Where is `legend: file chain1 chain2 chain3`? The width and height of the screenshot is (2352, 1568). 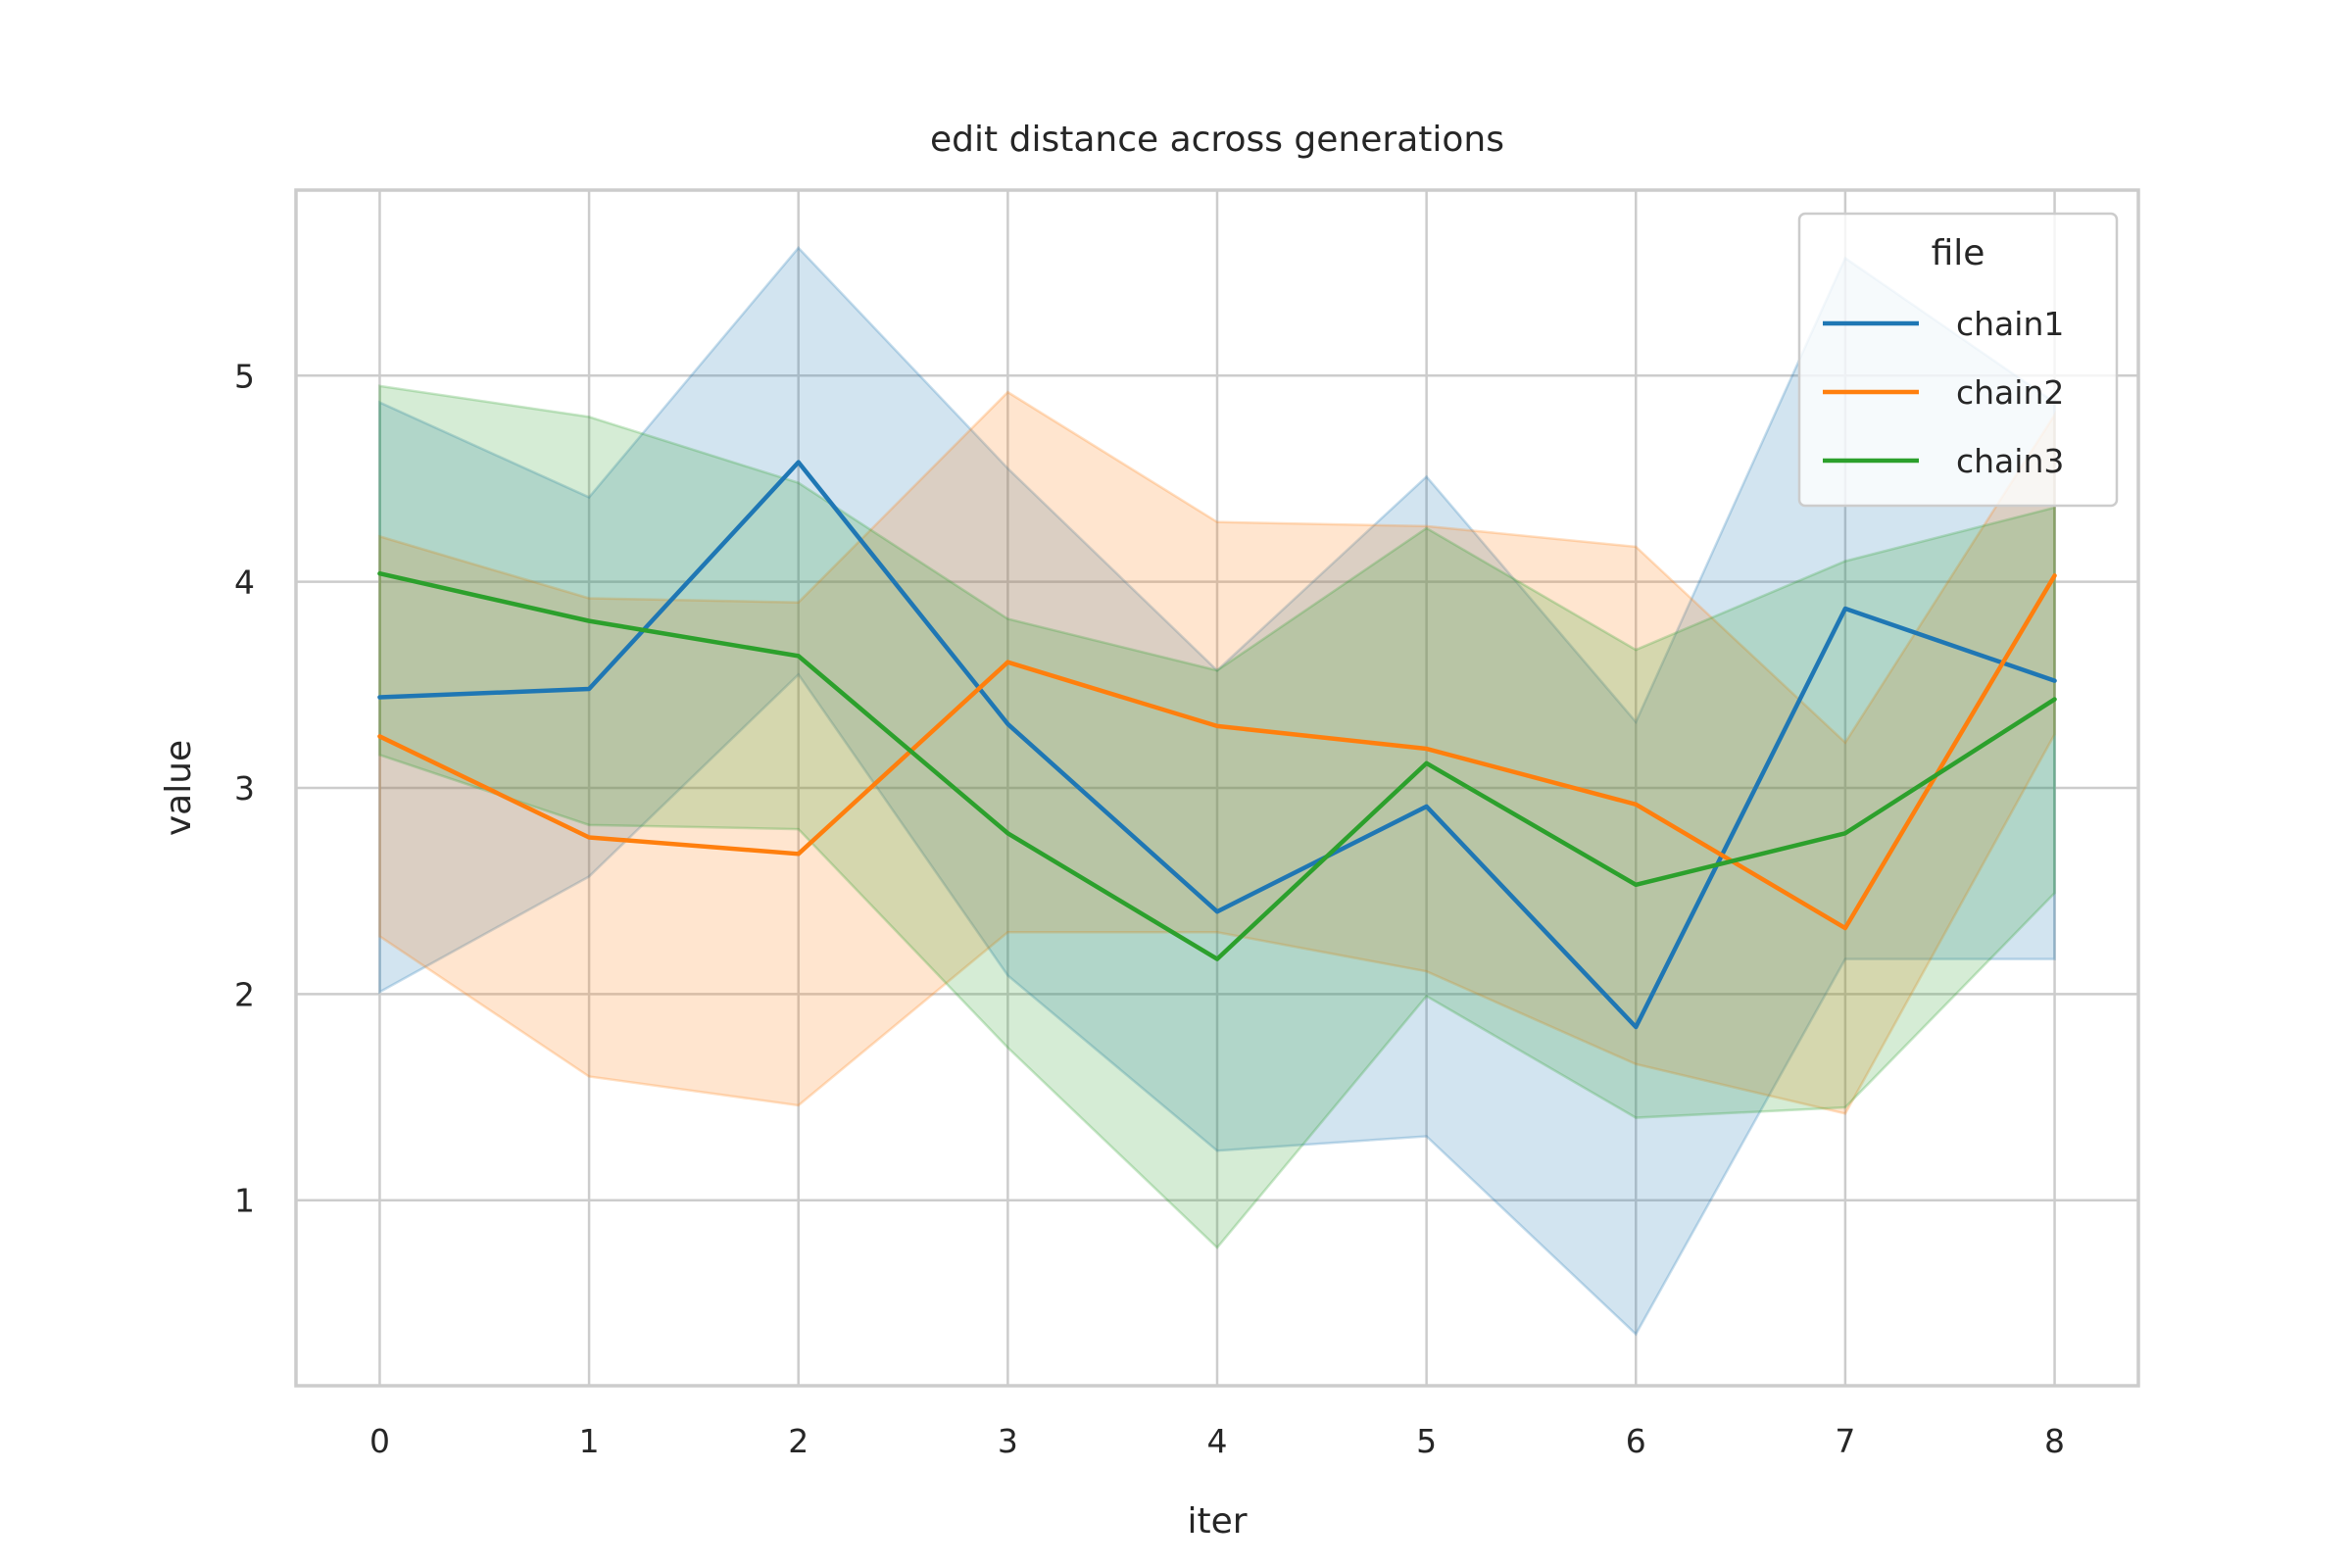
legend: file chain1 chain2 chain3 is located at coordinates (1958, 360).